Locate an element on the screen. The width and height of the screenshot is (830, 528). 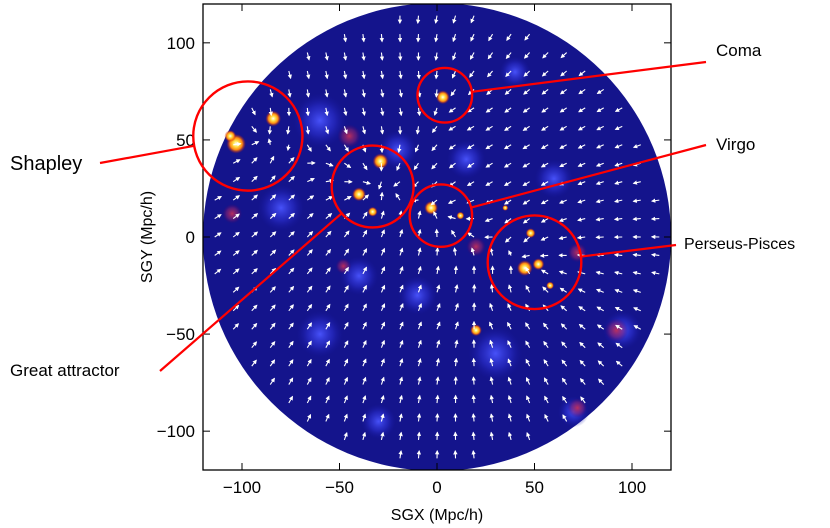
x-tick-label: −50 is located at coordinates (339, 487).